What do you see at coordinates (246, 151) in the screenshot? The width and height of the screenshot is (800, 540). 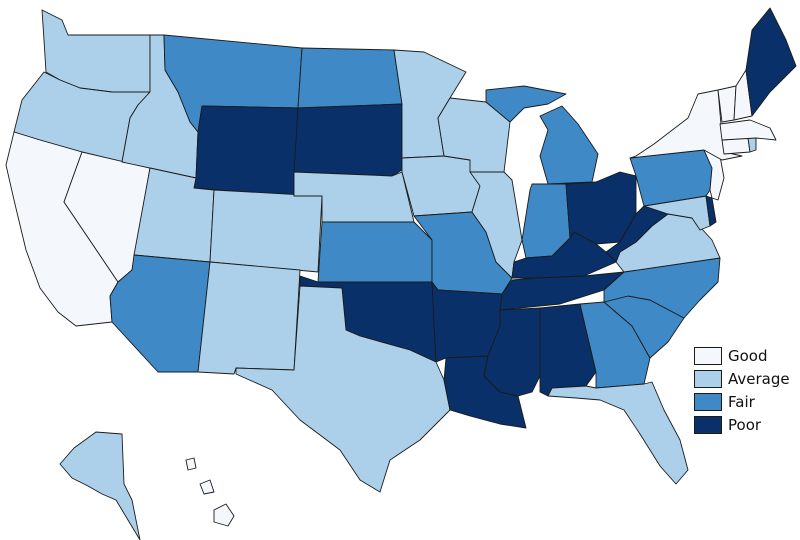 I see `state-WY` at bounding box center [246, 151].